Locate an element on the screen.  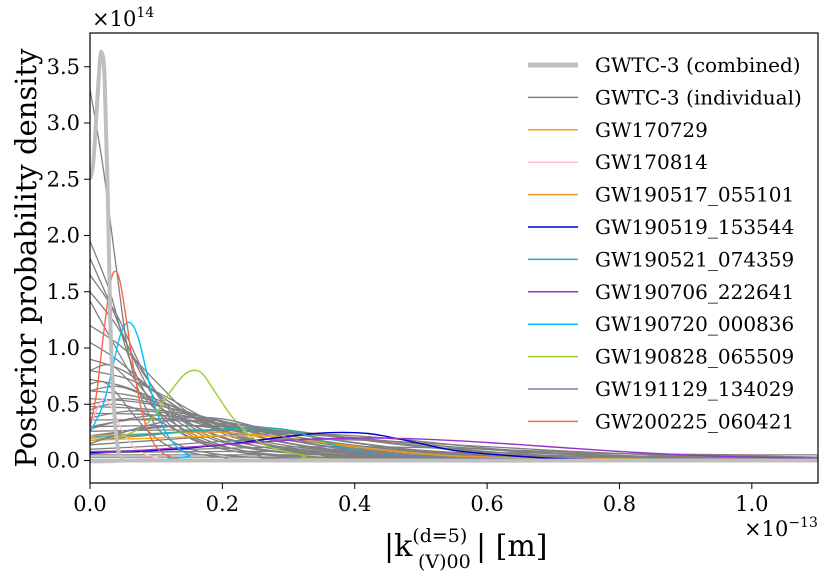
legend-label-gw170814: GW170814 is located at coordinates (651, 162).